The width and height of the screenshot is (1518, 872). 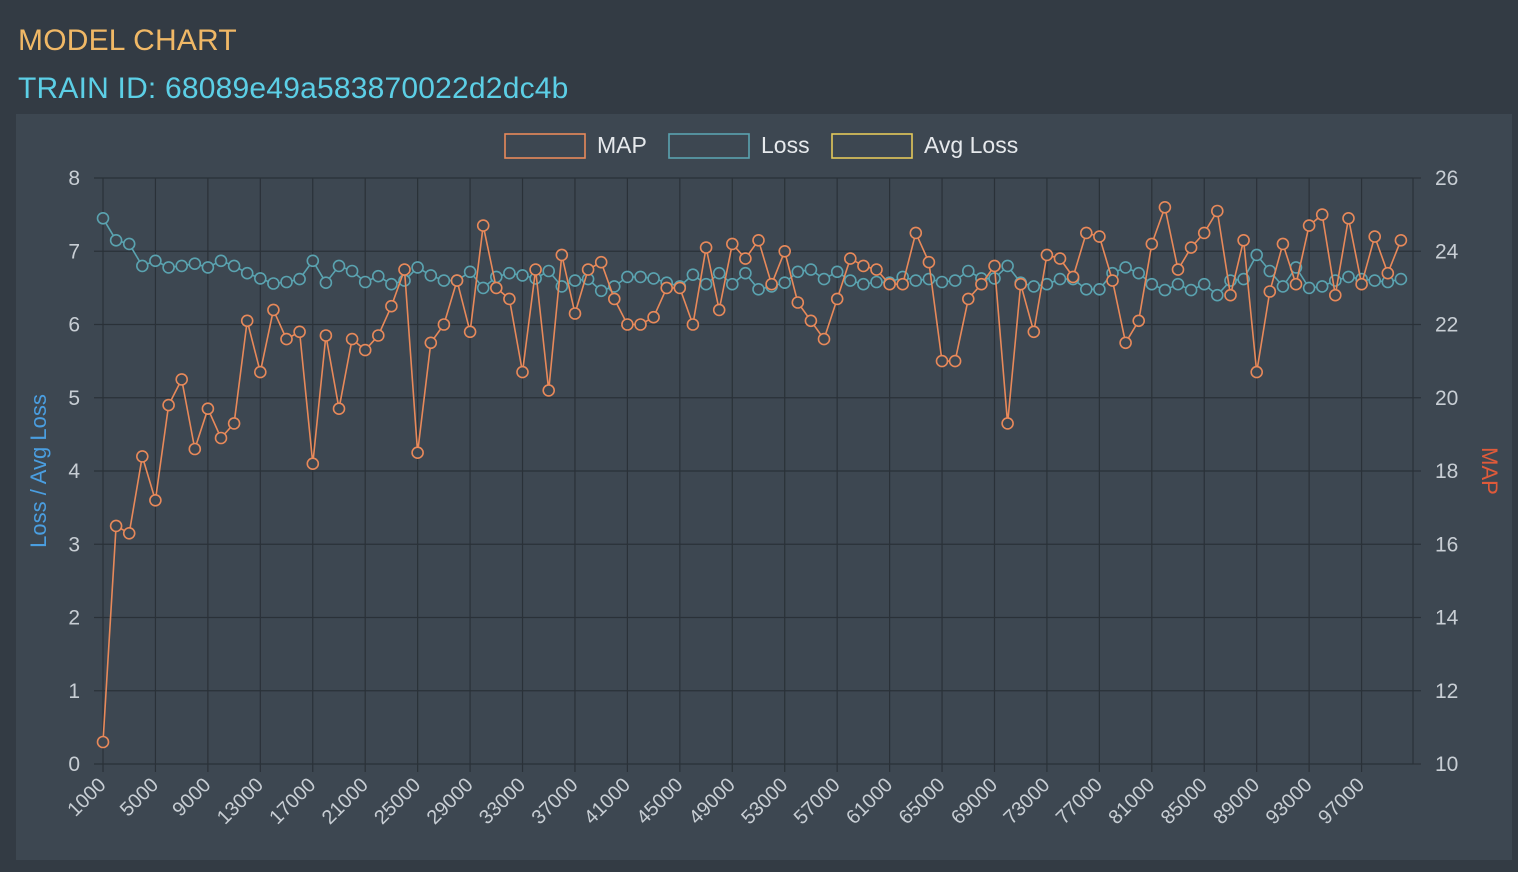 I want to click on legend-swatch-loss, so click(x=709, y=146).